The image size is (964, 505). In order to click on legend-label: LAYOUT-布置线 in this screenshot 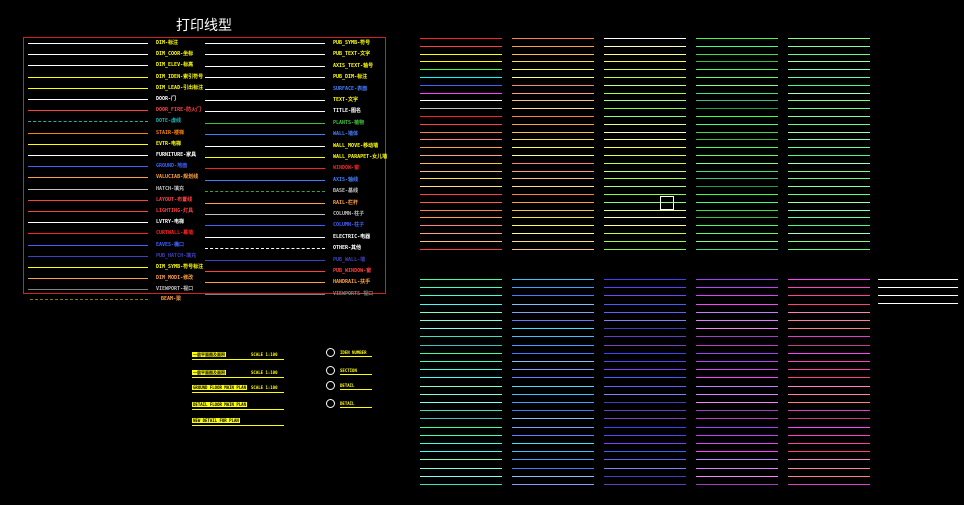, I will do `click(174, 199)`.